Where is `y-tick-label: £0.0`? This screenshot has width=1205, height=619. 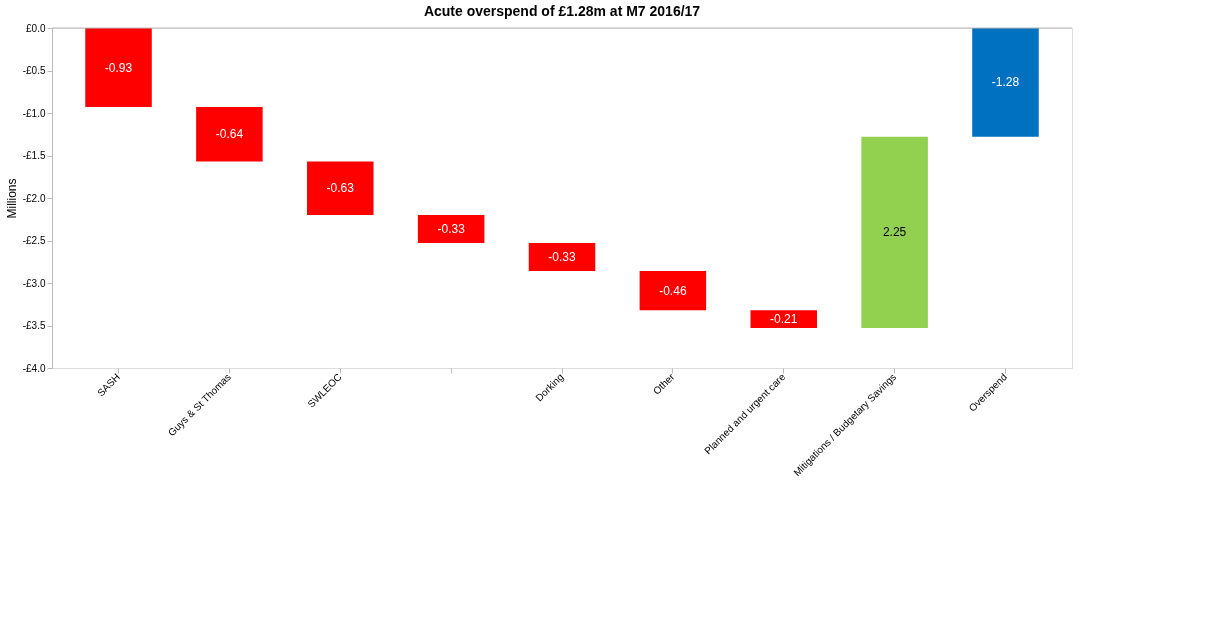 y-tick-label: £0.0 is located at coordinates (36, 28).